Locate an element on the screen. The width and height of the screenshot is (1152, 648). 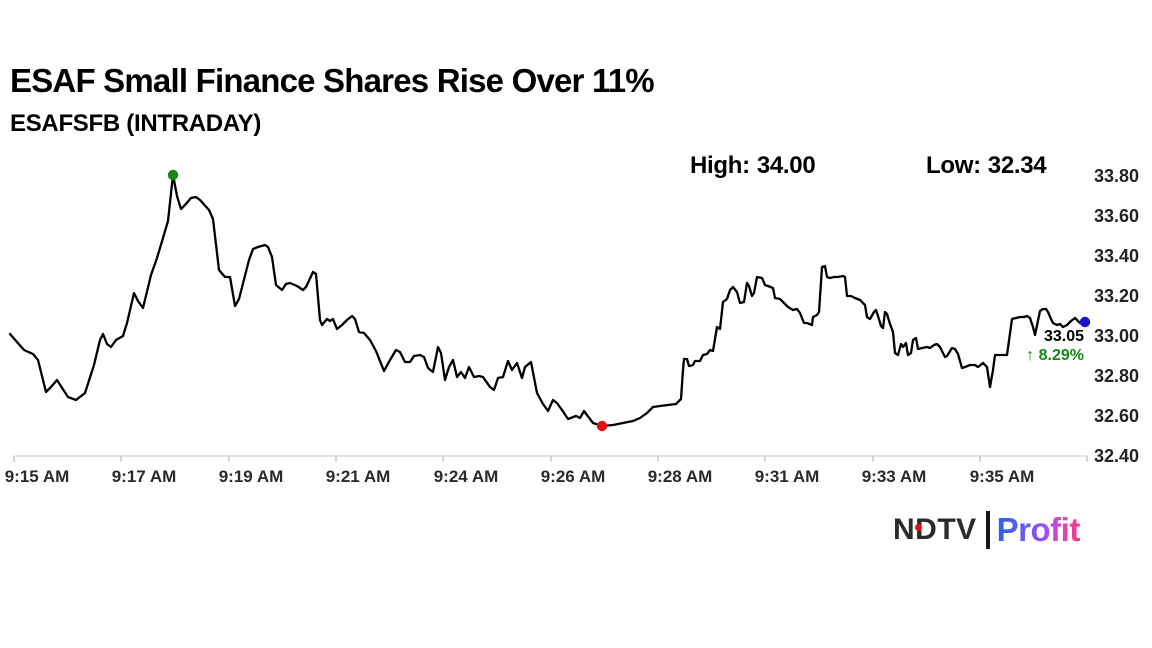
y-axis-label: 32.80 is located at coordinates (1117, 376).